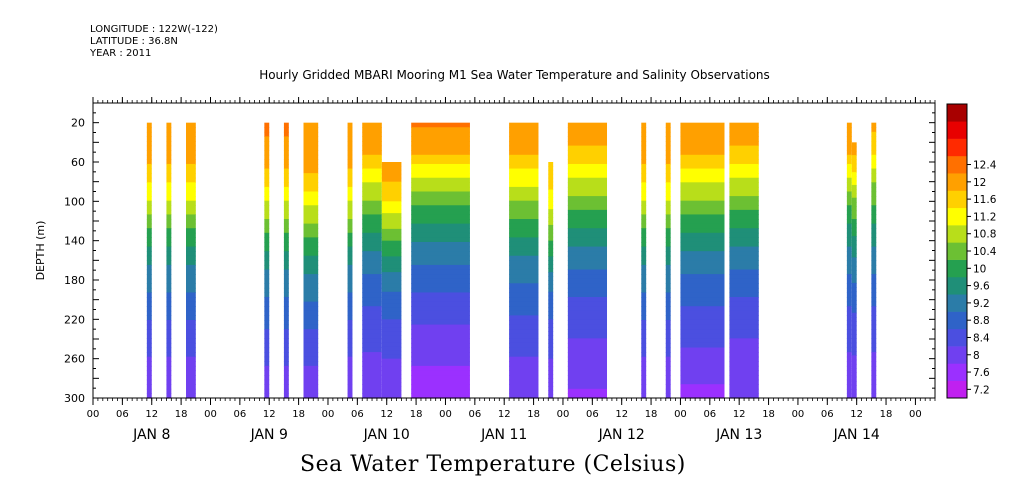  I want to click on colorbar-label: 12.4, so click(985, 166).